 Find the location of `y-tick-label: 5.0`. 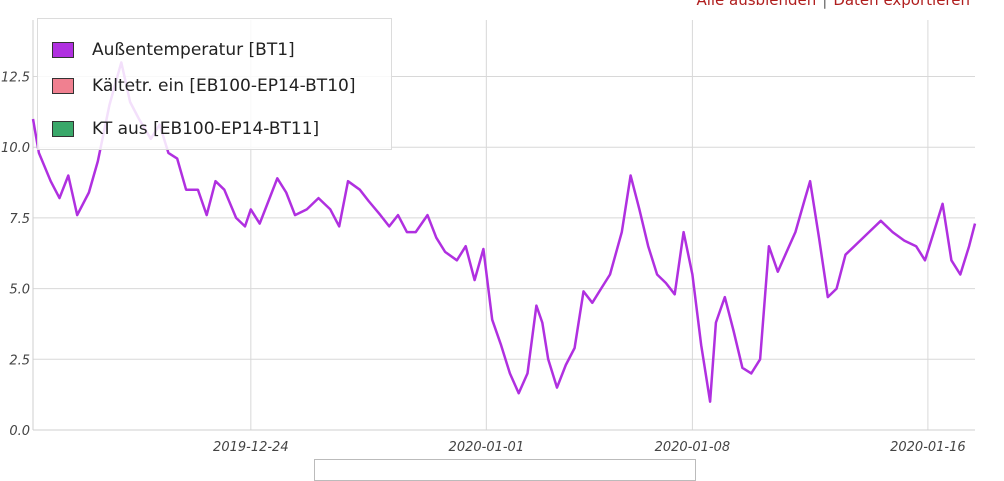

y-tick-label: 5.0 is located at coordinates (19, 290).